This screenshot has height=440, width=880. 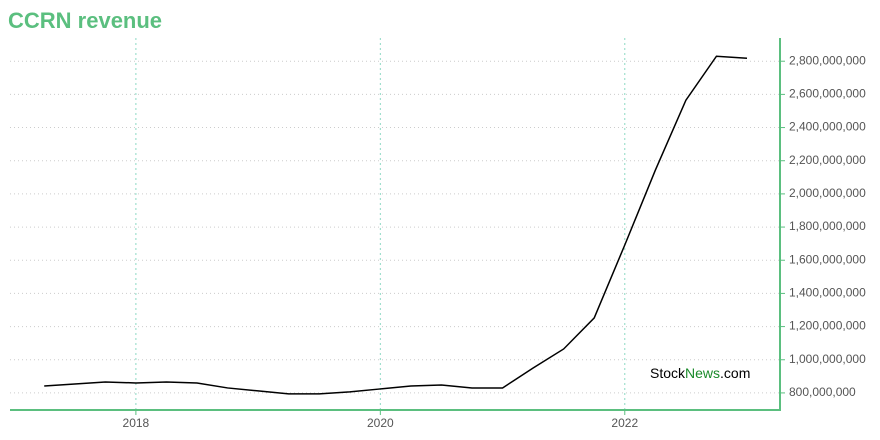 What do you see at coordinates (735, 373) in the screenshot?
I see `watermark-part: .com` at bounding box center [735, 373].